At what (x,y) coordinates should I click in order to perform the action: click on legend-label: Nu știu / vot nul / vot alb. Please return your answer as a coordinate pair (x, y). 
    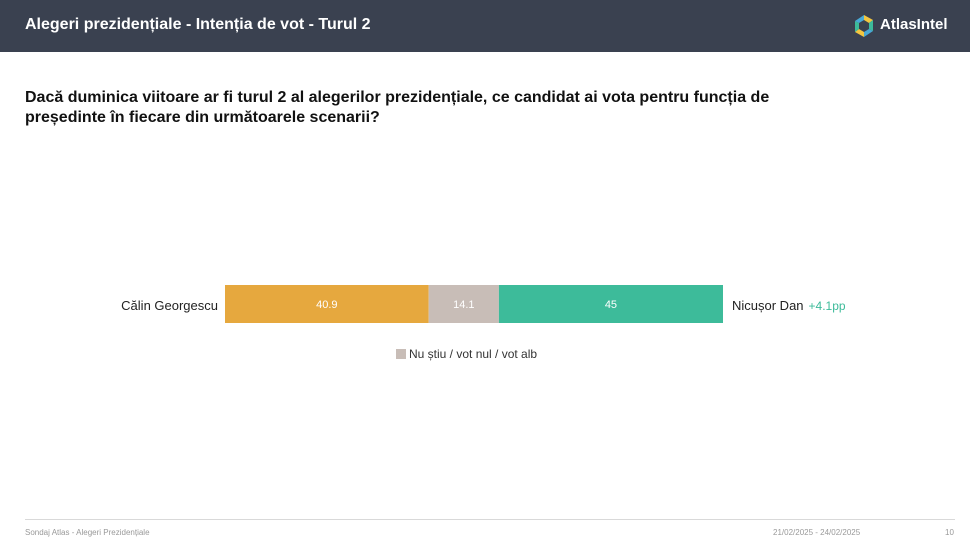
    Looking at the image, I should click on (473, 354).